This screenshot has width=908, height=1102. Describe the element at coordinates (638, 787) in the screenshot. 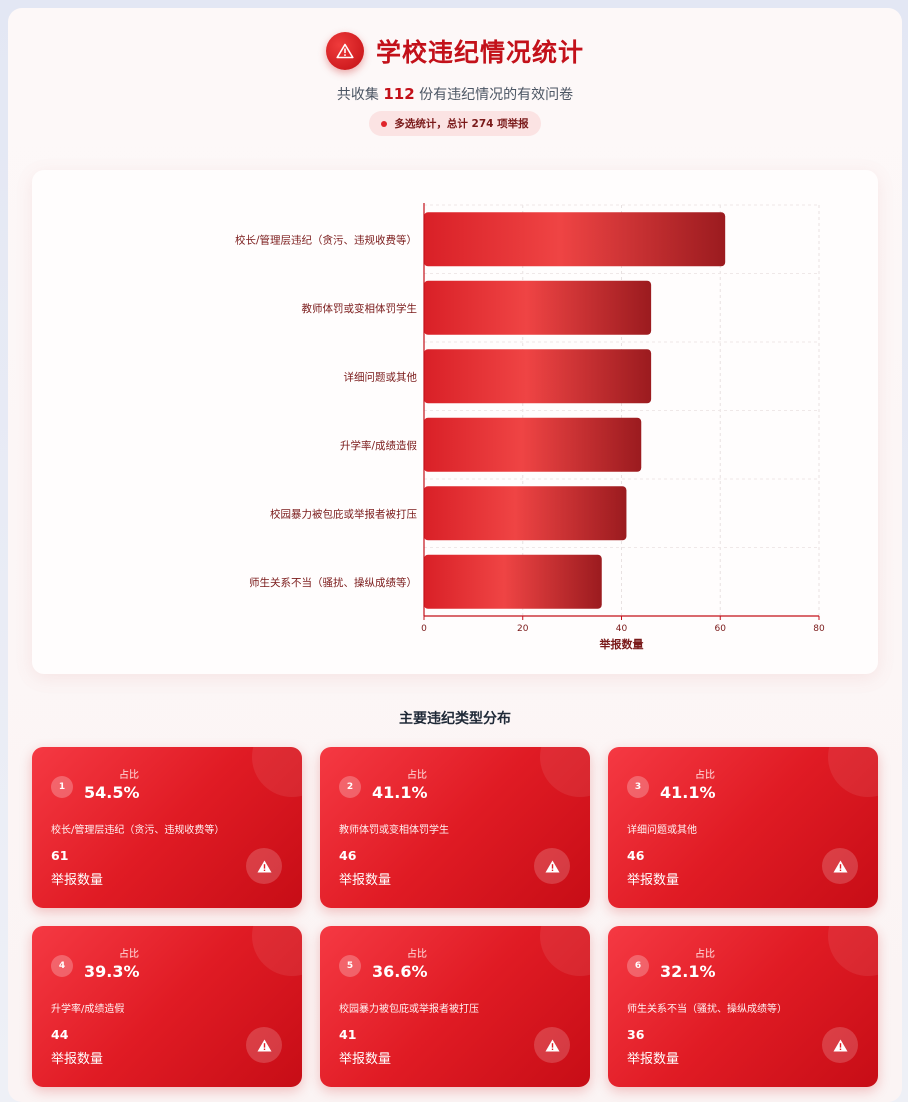

I see `rank-badge: 3` at that location.